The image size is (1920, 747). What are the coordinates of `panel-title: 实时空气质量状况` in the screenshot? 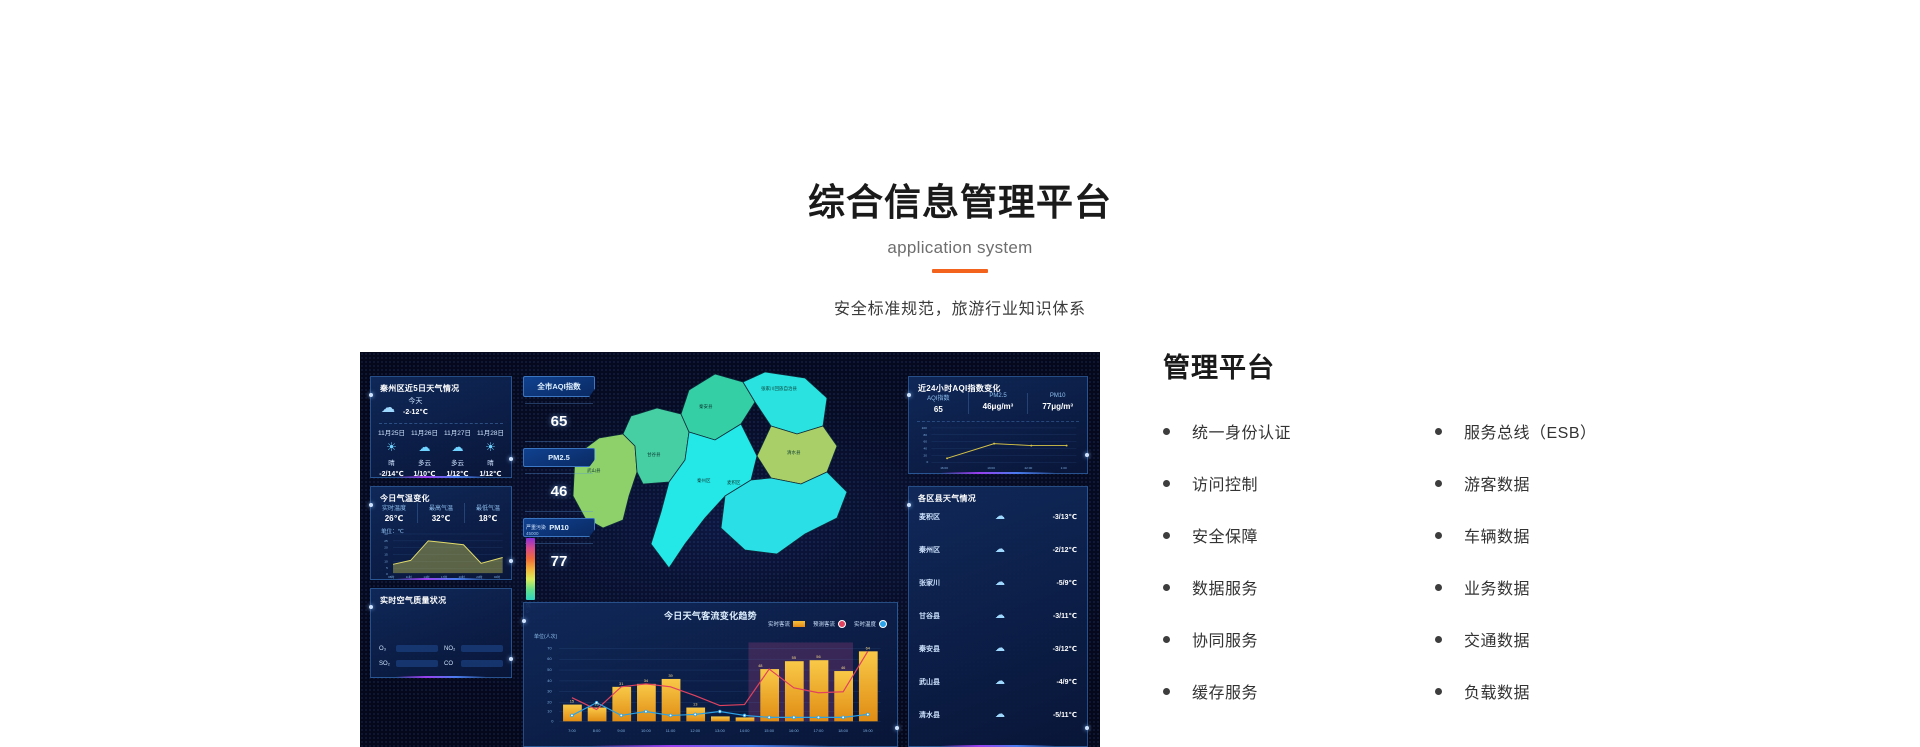 It's located at (413, 600).